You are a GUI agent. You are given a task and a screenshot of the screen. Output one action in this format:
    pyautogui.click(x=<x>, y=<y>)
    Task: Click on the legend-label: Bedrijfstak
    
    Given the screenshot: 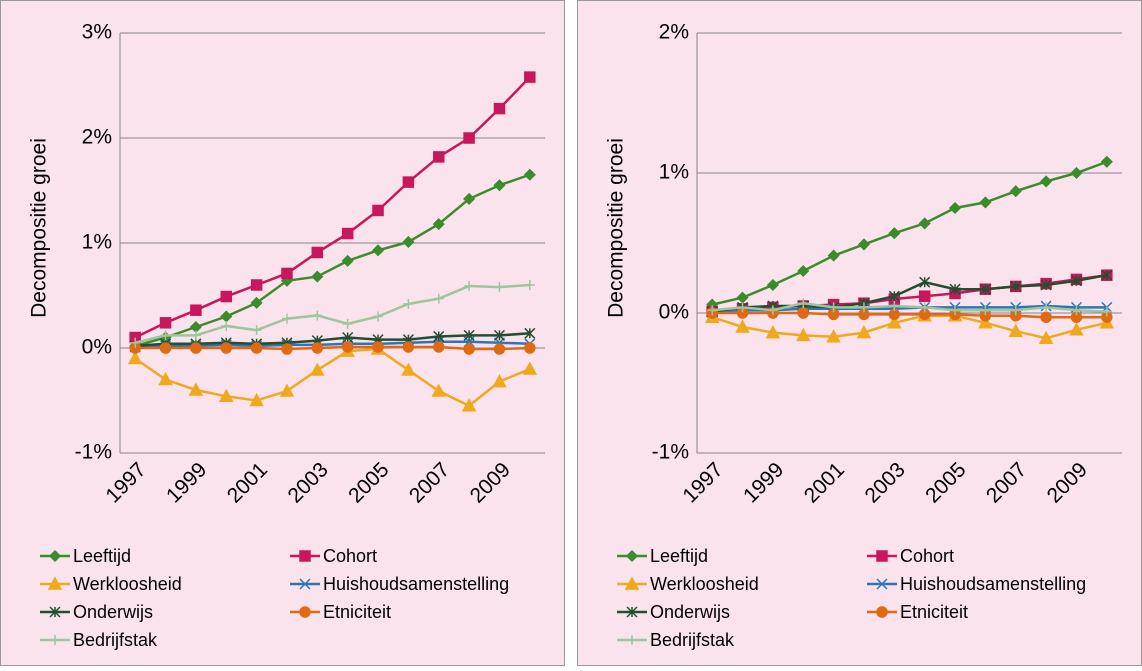 What is the action you would take?
    pyautogui.click(x=115, y=640)
    